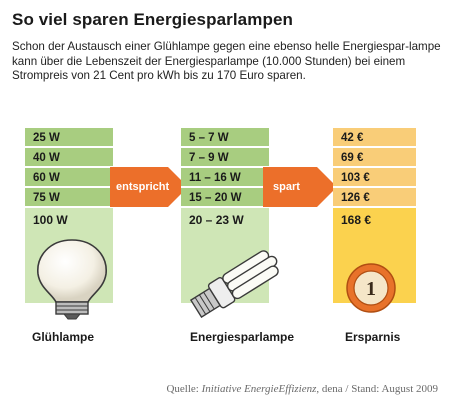 The height and width of the screenshot is (403, 450). Describe the element at coordinates (374, 138) in the screenshot. I see `ersparnis-value: 42 €` at that location.